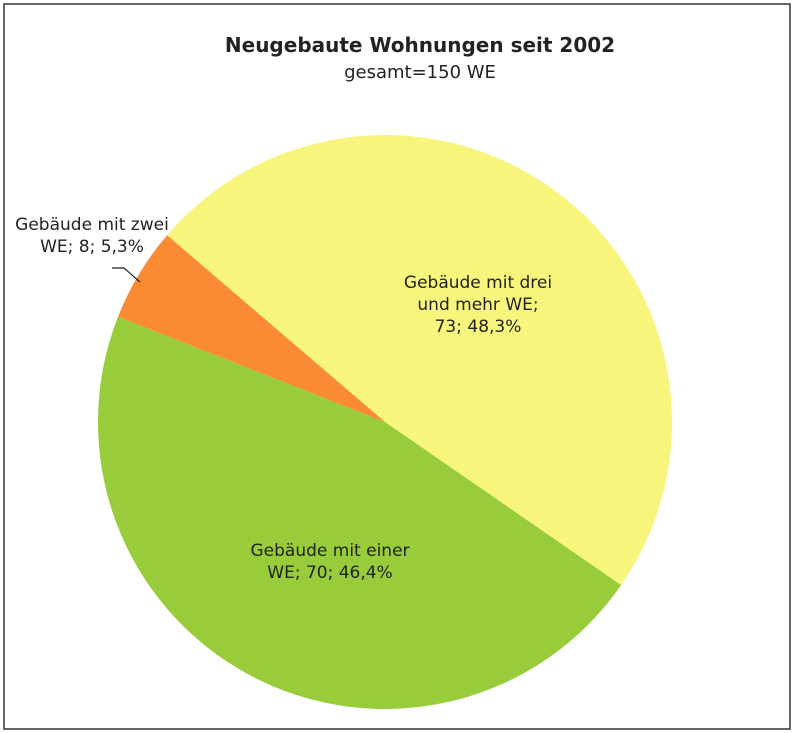  I want to click on slice-label-box: Gebäude mit drei und mehr WE; 73; 48,3%, so click(478, 305).